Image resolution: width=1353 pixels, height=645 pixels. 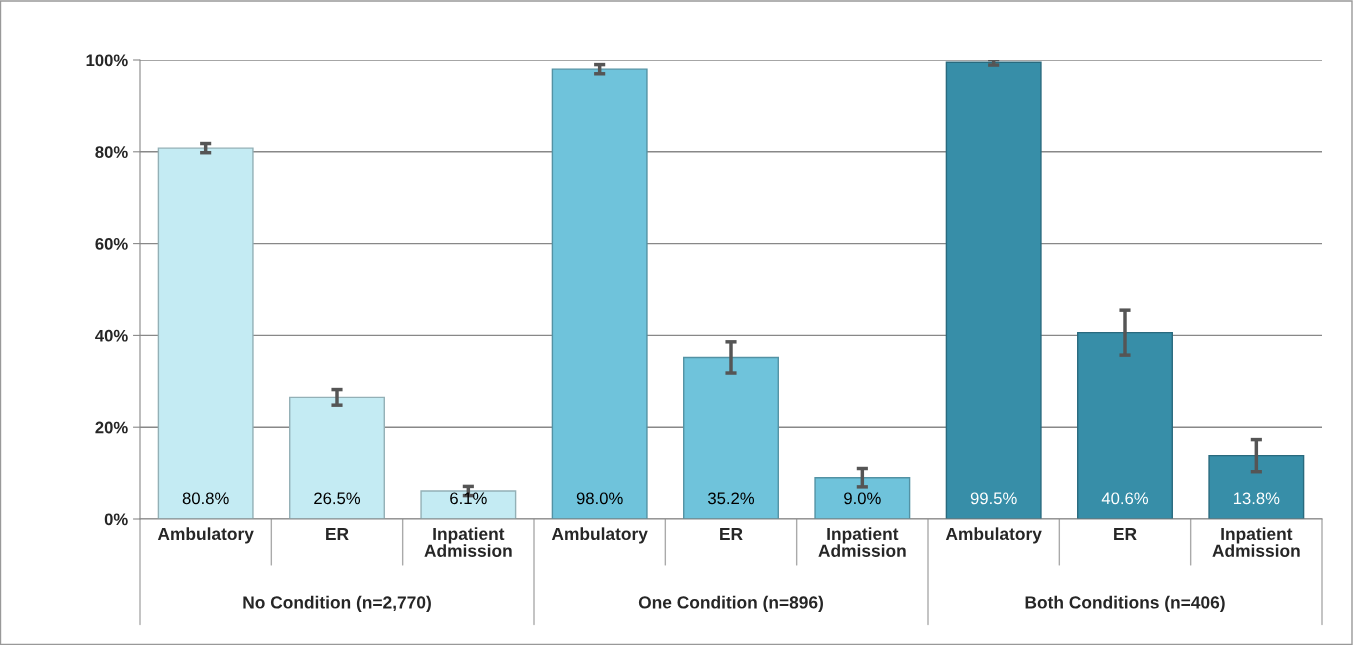 I want to click on y-tick-label: 0%, so click(x=116, y=519).